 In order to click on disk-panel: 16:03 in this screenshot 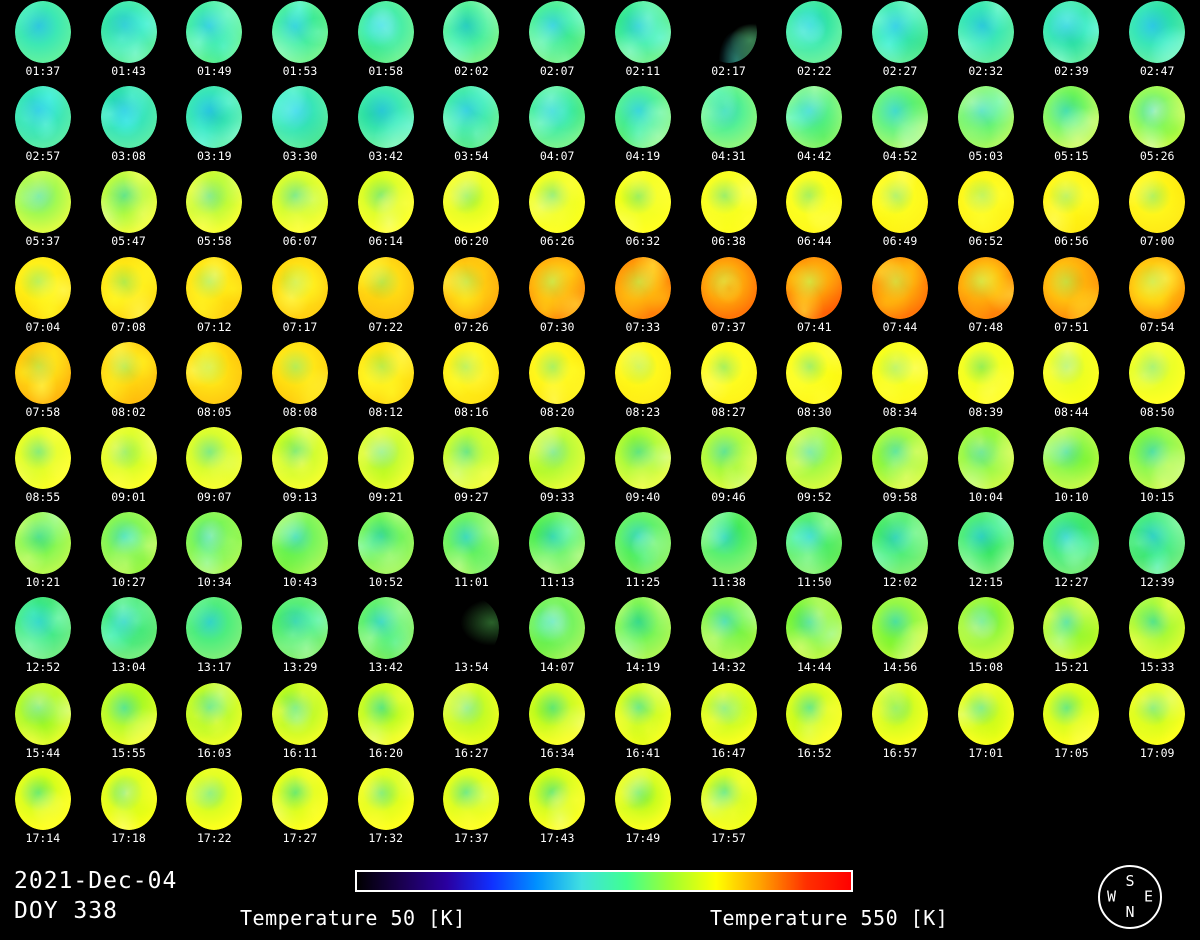, I will do `click(214, 724)`.